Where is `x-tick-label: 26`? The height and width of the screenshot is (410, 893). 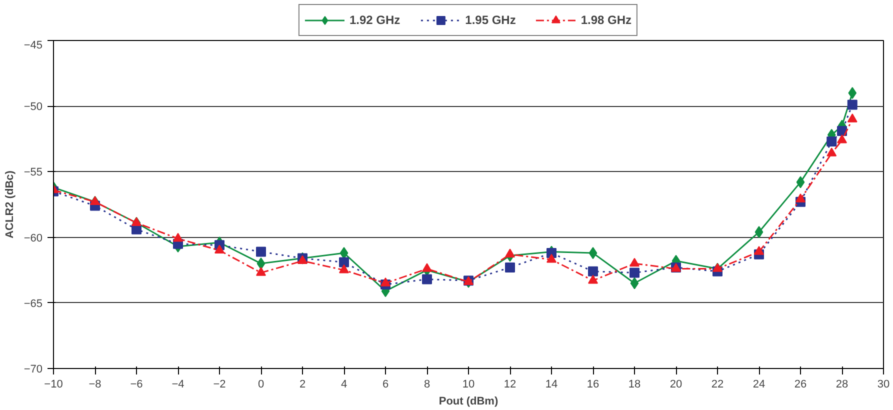 x-tick-label: 26 is located at coordinates (800, 384).